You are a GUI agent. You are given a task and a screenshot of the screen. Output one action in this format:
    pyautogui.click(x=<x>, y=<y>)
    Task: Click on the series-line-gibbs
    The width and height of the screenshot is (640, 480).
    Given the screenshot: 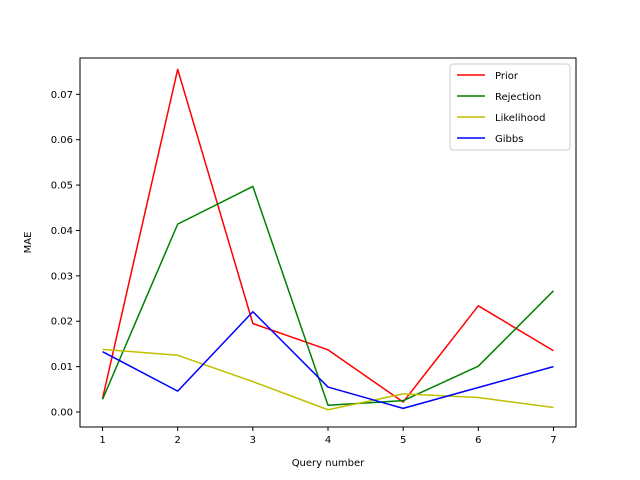 What is the action you would take?
    pyautogui.click(x=328, y=360)
    